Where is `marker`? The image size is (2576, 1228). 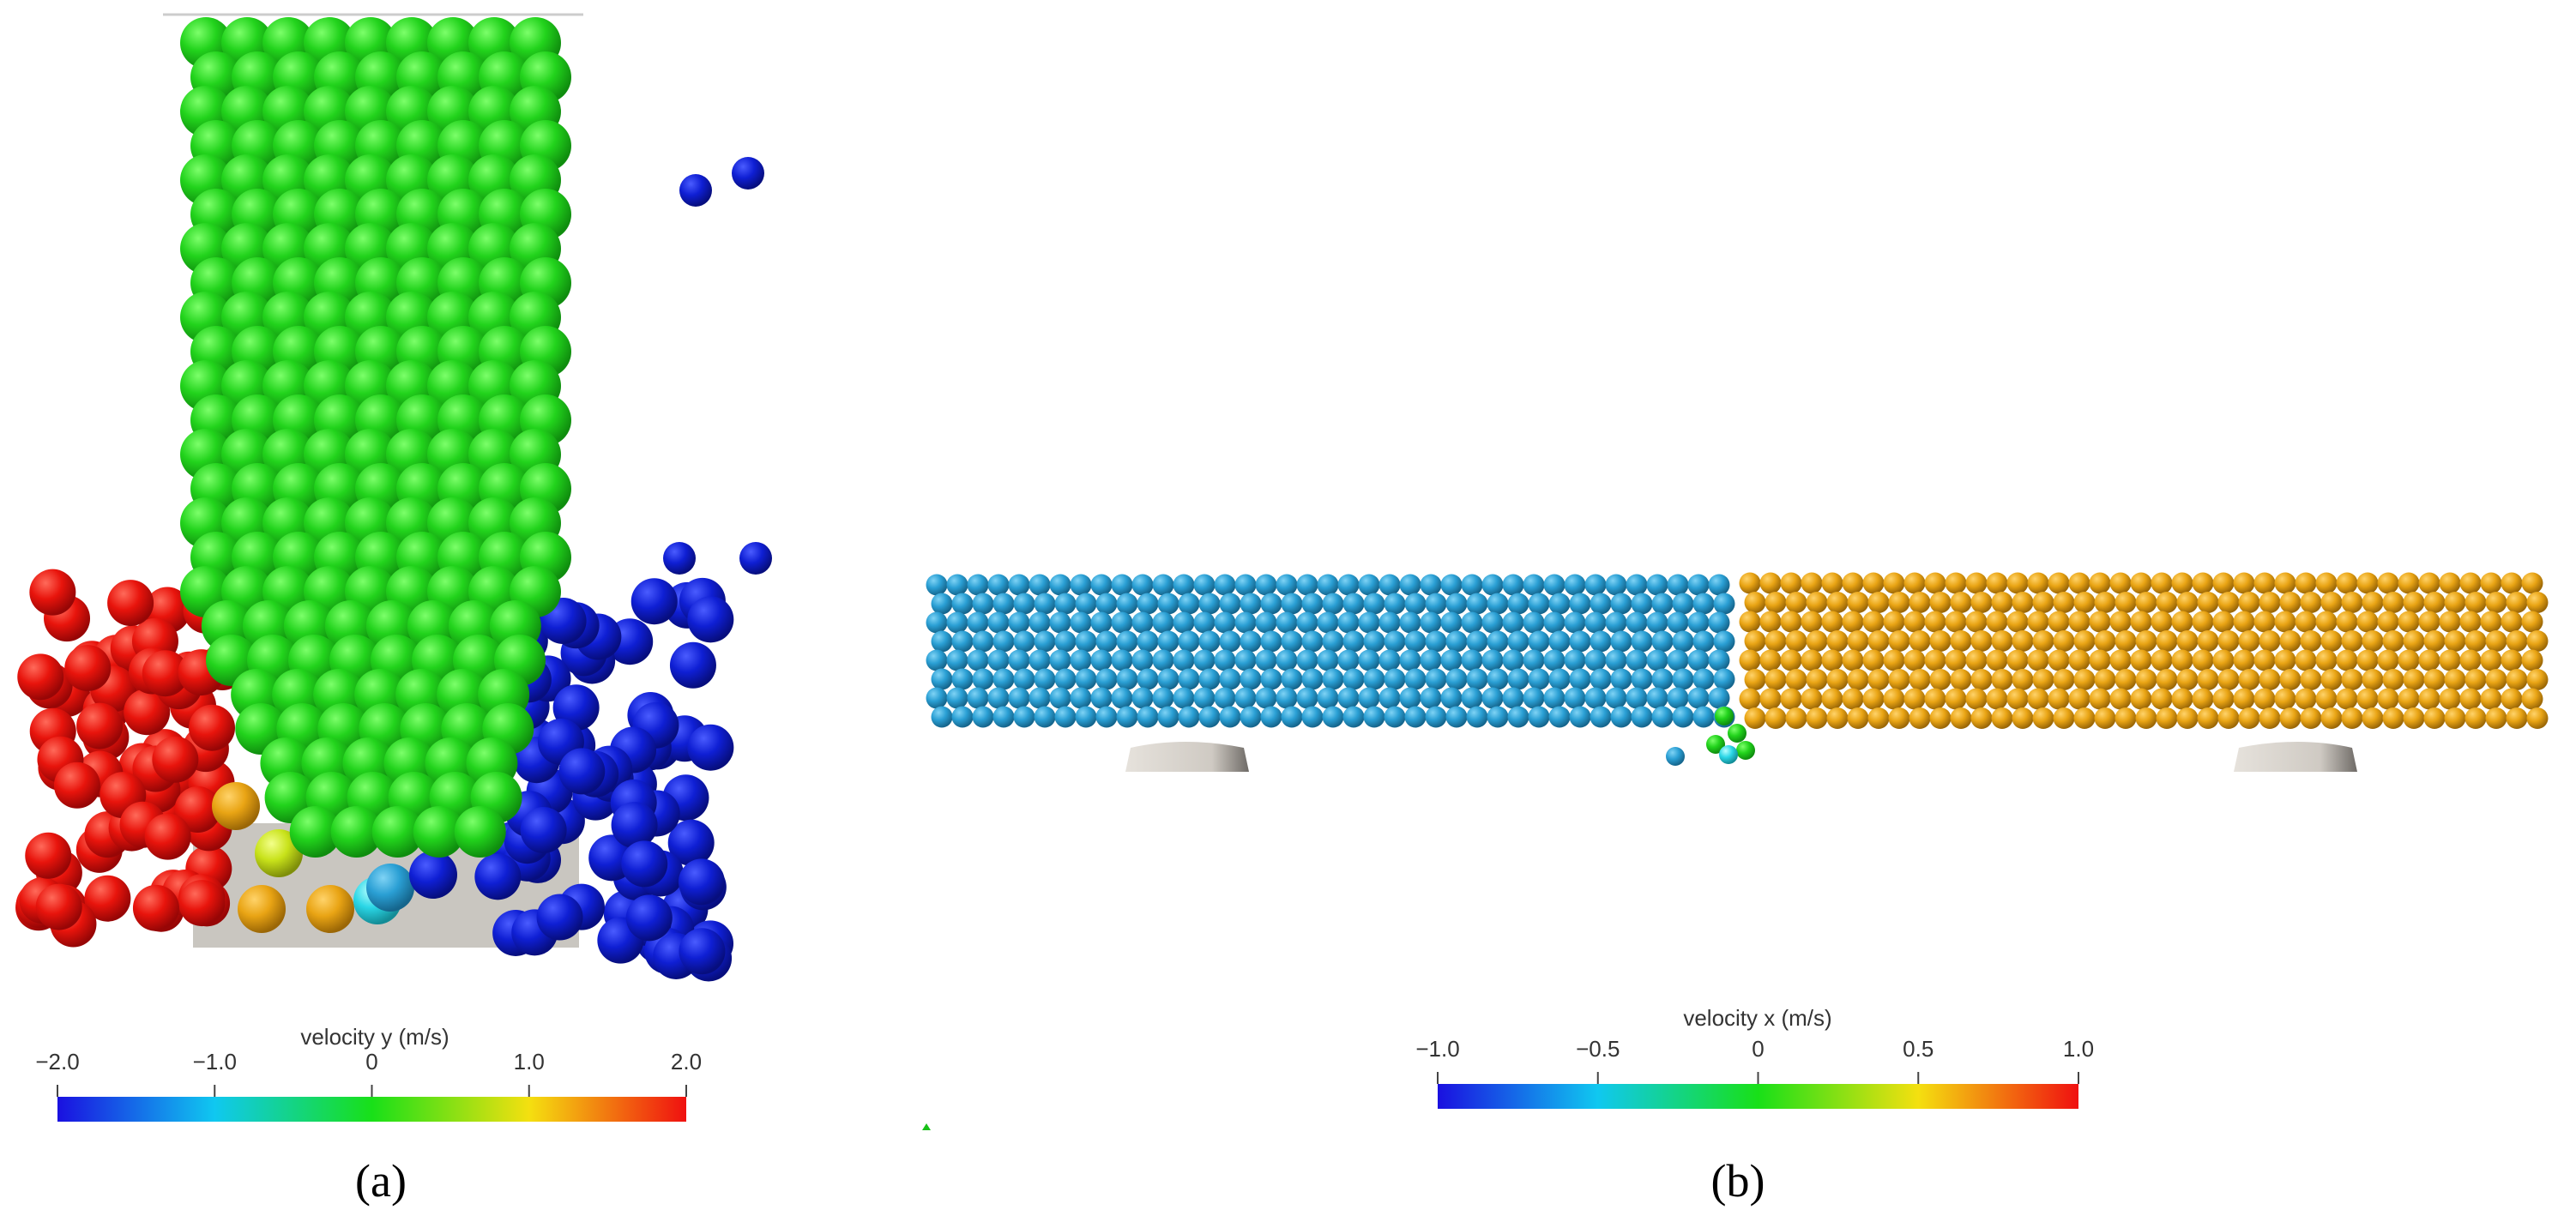
marker is located at coordinates (926, 1126).